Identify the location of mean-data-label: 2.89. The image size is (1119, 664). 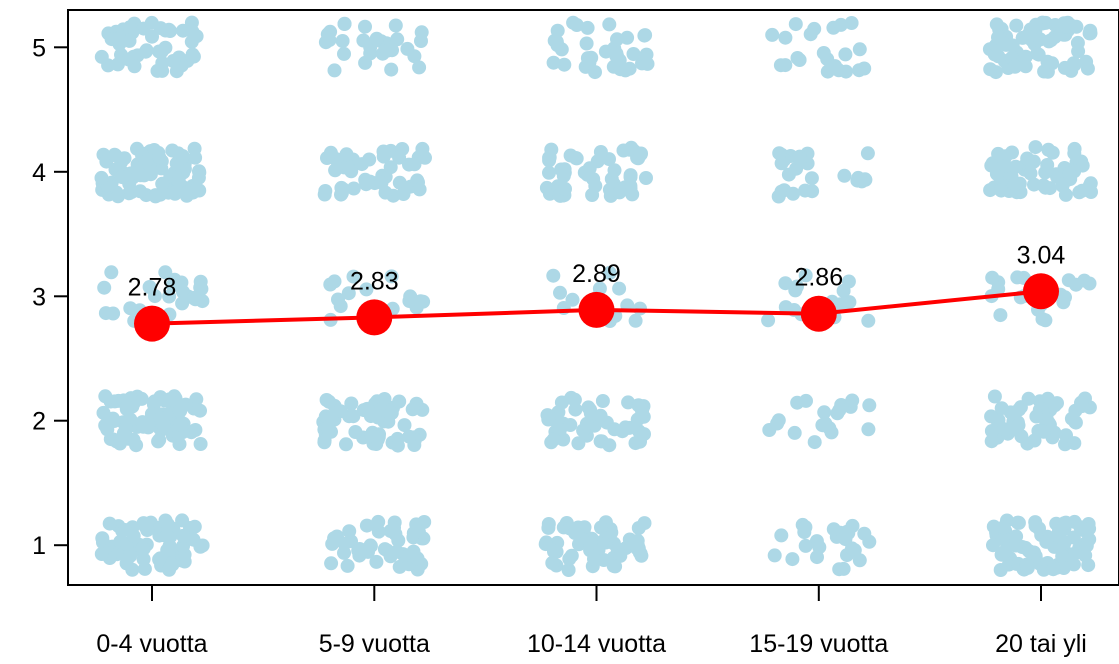
(596, 274).